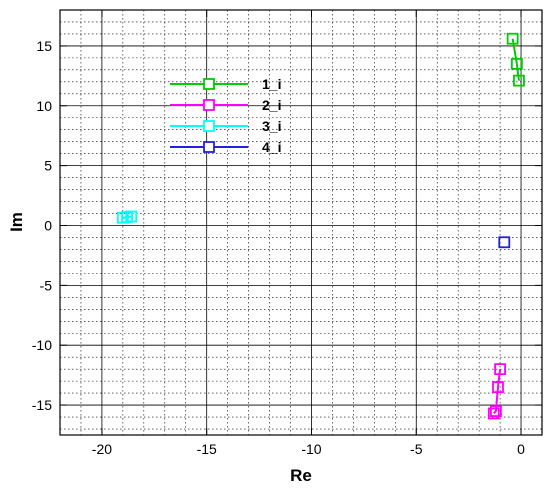  I want to click on legend-item-4_i: 4_i, so click(225, 147).